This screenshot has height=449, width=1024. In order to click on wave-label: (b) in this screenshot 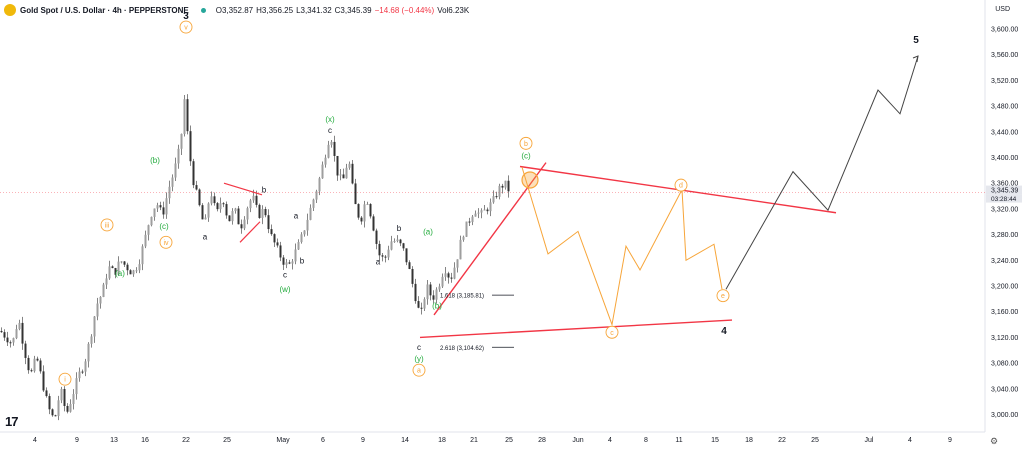, I will do `click(437, 305)`.